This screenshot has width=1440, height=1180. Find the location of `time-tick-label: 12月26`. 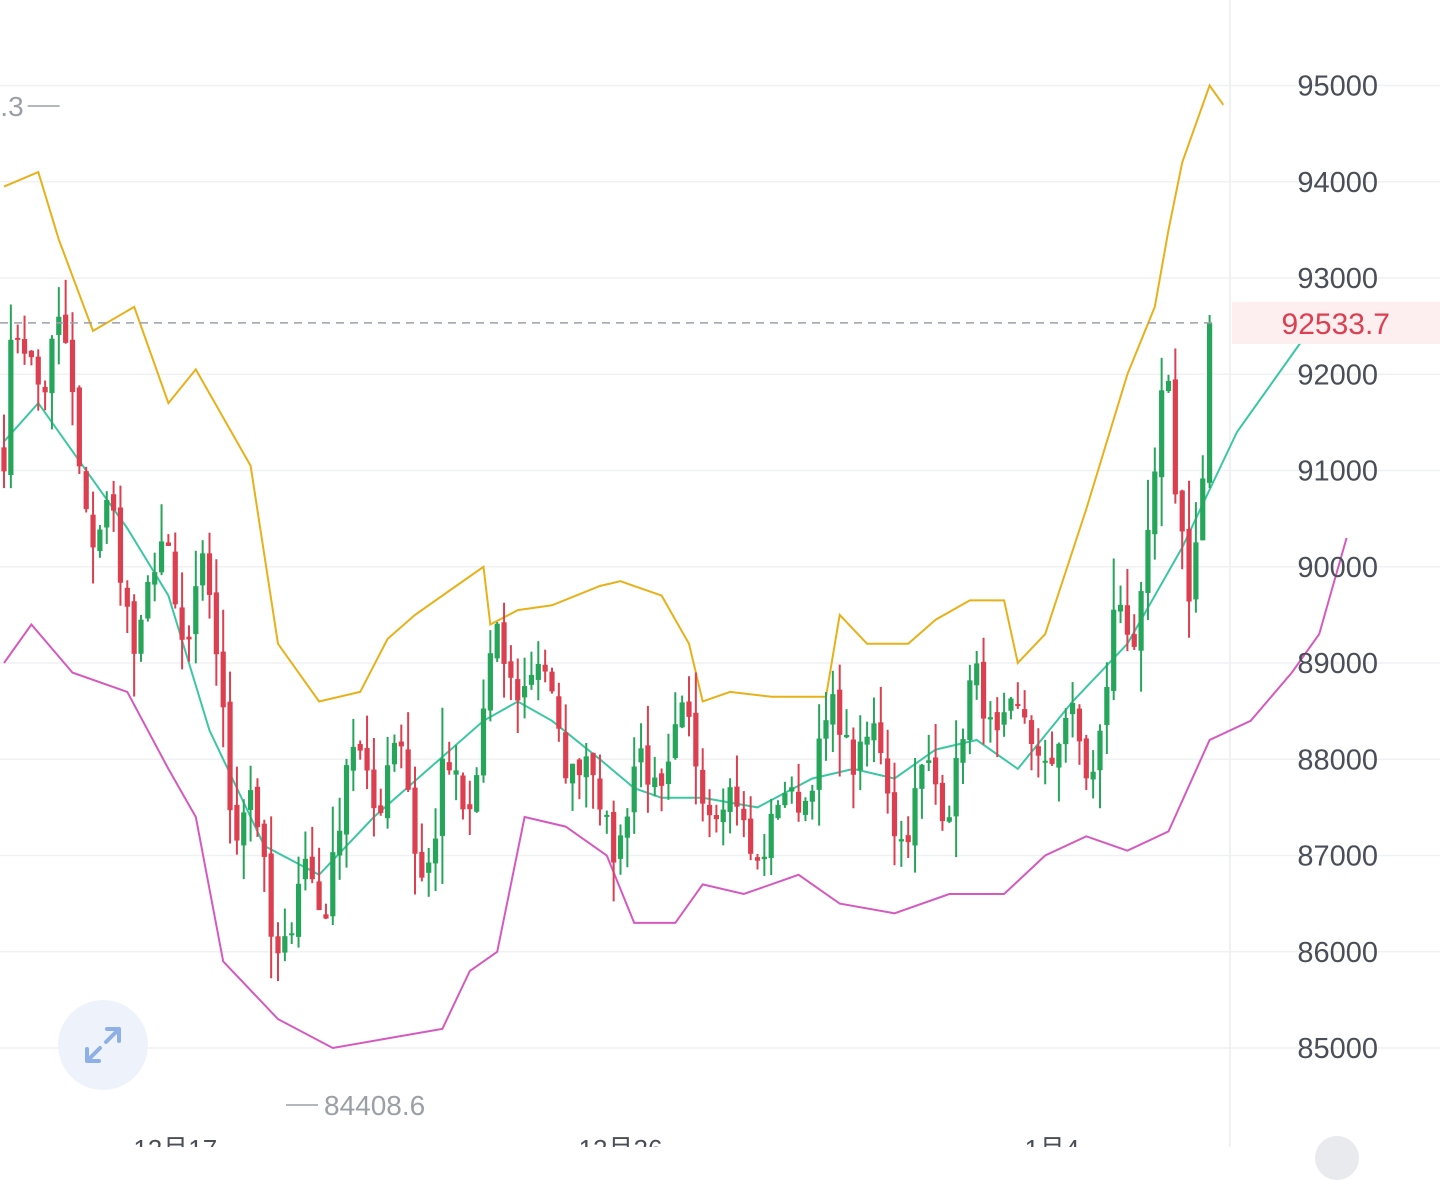

time-tick-label: 12月26 is located at coordinates (621, 1140).